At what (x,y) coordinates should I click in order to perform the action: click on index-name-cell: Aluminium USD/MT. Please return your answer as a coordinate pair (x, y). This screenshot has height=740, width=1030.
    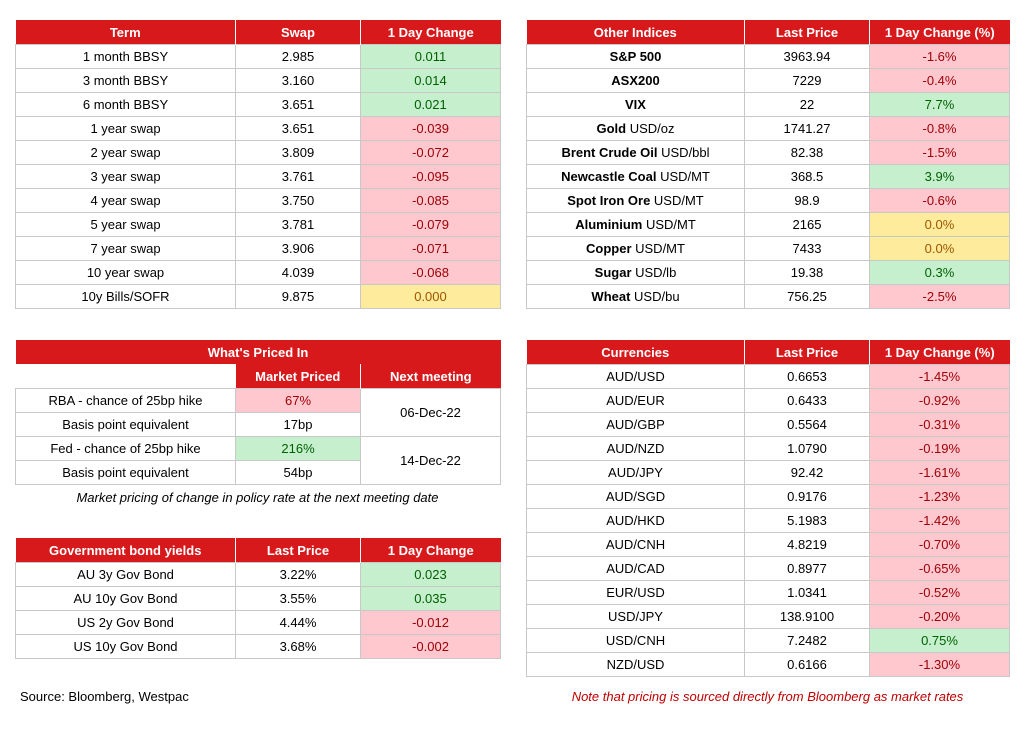
    Looking at the image, I should click on (635, 224).